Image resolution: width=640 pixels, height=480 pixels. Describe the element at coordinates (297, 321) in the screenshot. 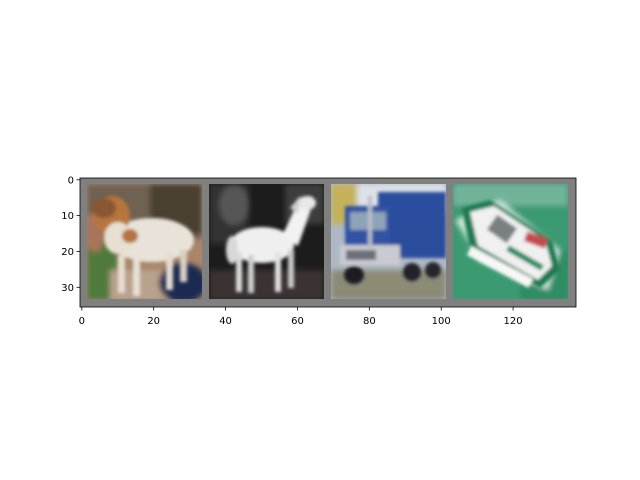

I see `x-tick-label: 60` at that location.